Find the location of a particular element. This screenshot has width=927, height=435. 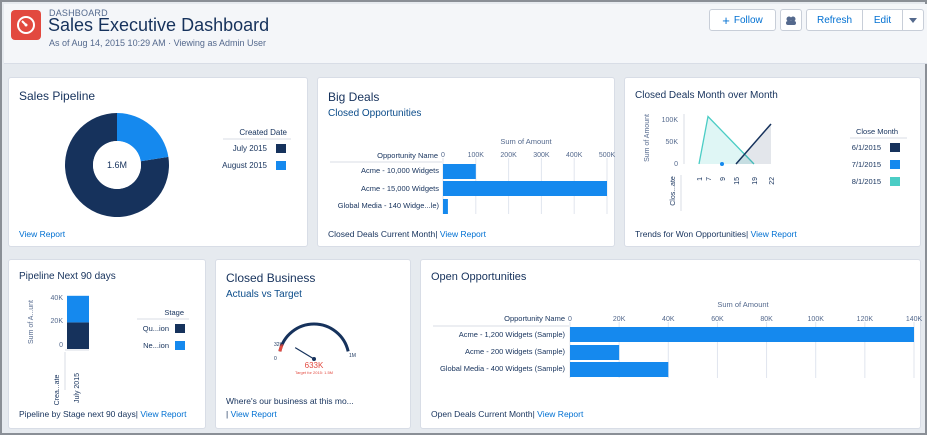

x-tick: 80K is located at coordinates (766, 319).